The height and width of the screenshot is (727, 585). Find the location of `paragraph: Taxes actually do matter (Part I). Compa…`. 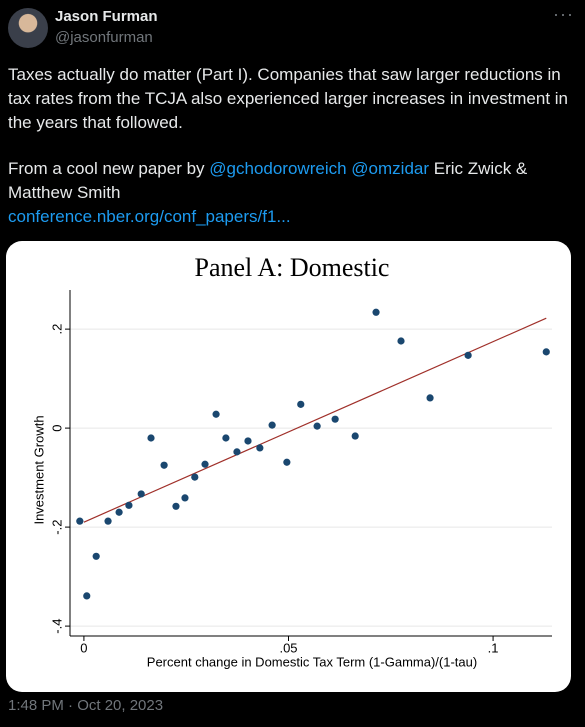

paragraph: Taxes actually do matter (Part I). Compa… is located at coordinates (288, 98).